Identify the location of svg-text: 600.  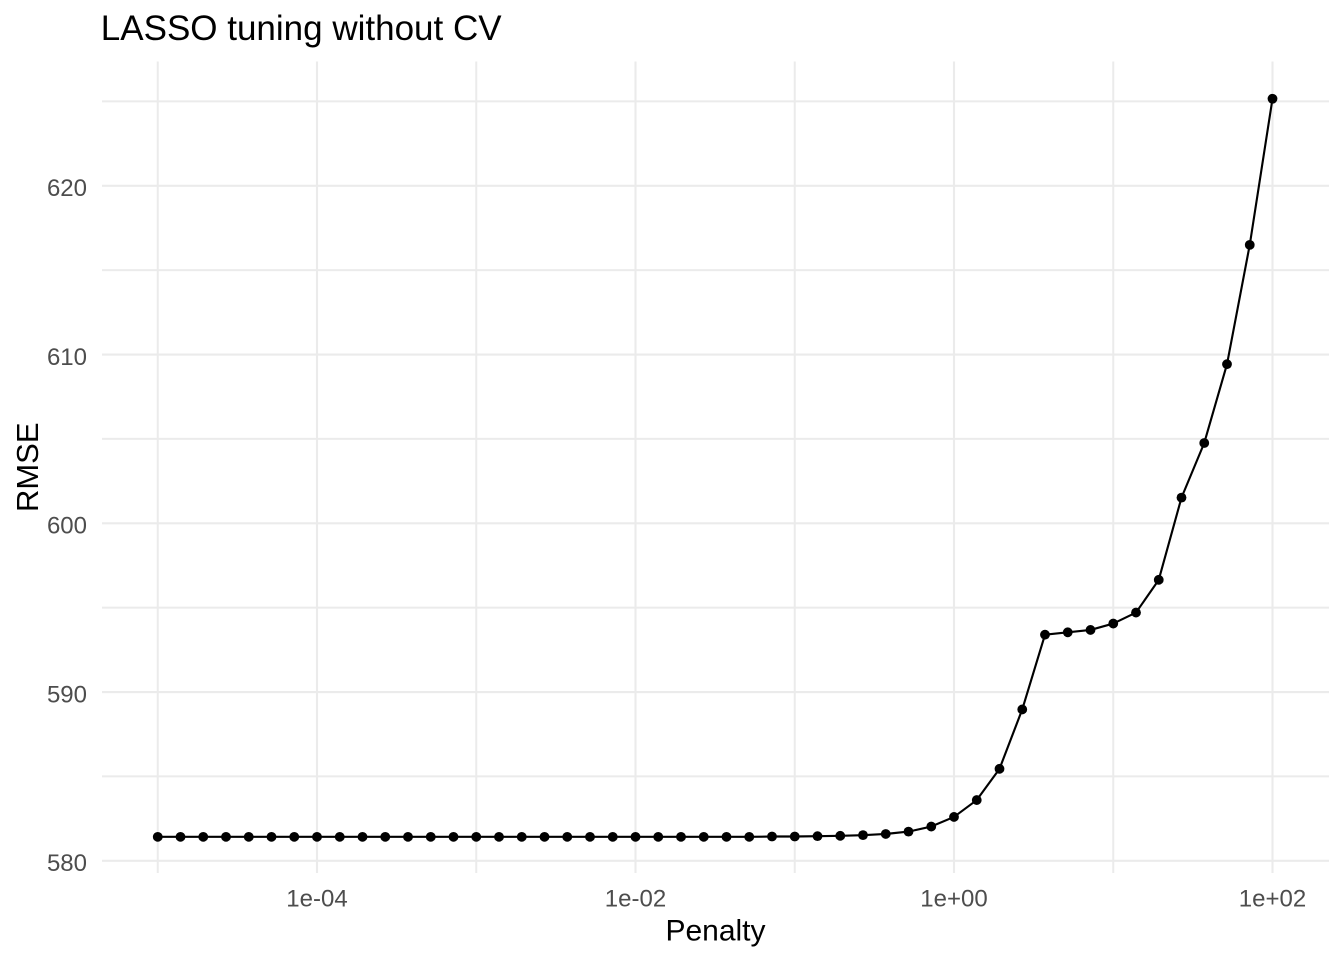
(67, 526).